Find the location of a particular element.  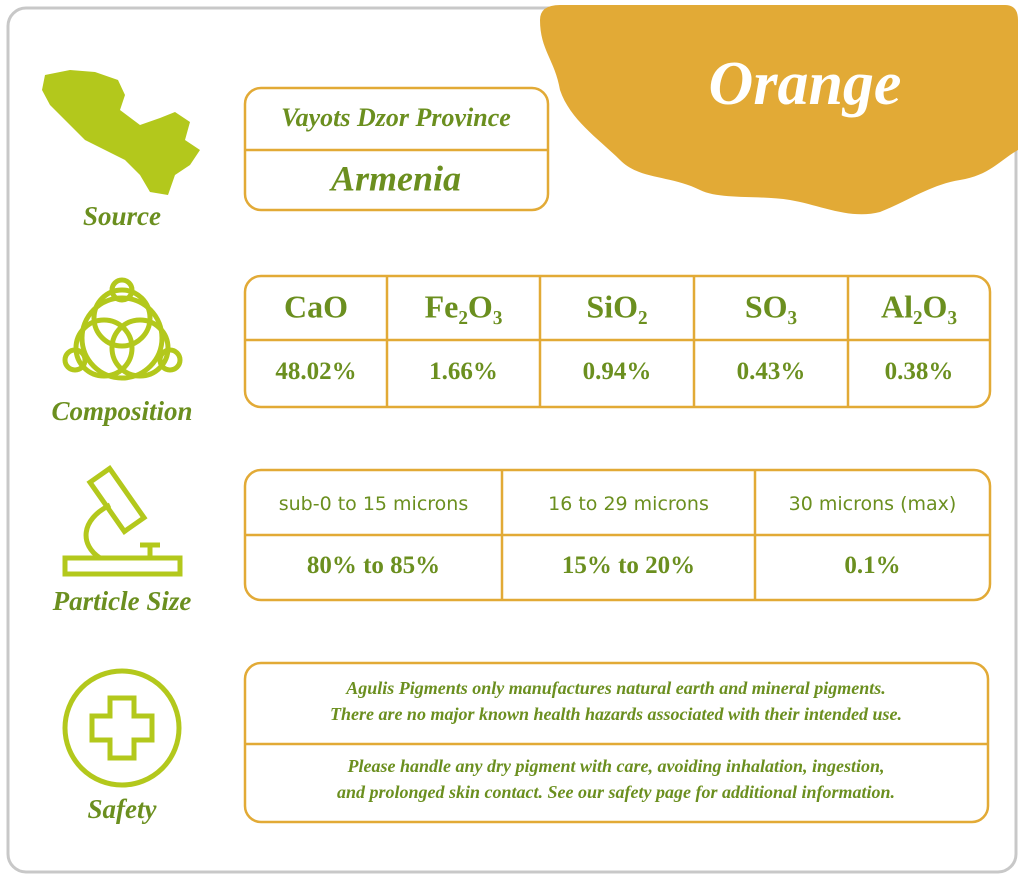

value-cell: 0.94% is located at coordinates (617, 371).